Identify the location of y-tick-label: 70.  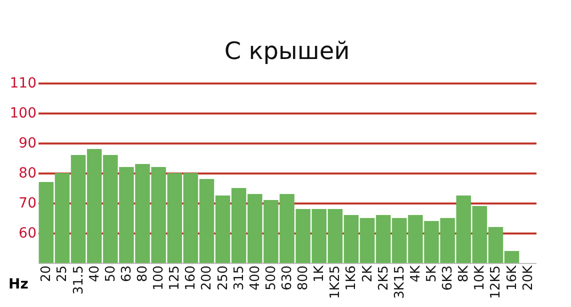
(27, 204).